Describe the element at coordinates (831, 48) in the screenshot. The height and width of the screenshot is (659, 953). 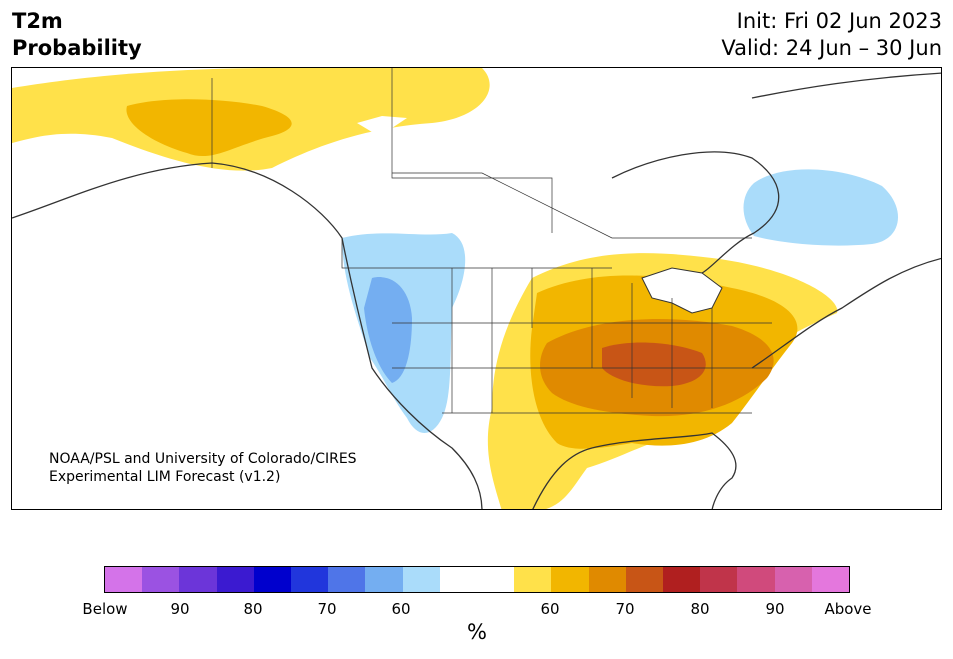
I see `valid-range: Valid: 24 Jun – 30 Jun` at that location.